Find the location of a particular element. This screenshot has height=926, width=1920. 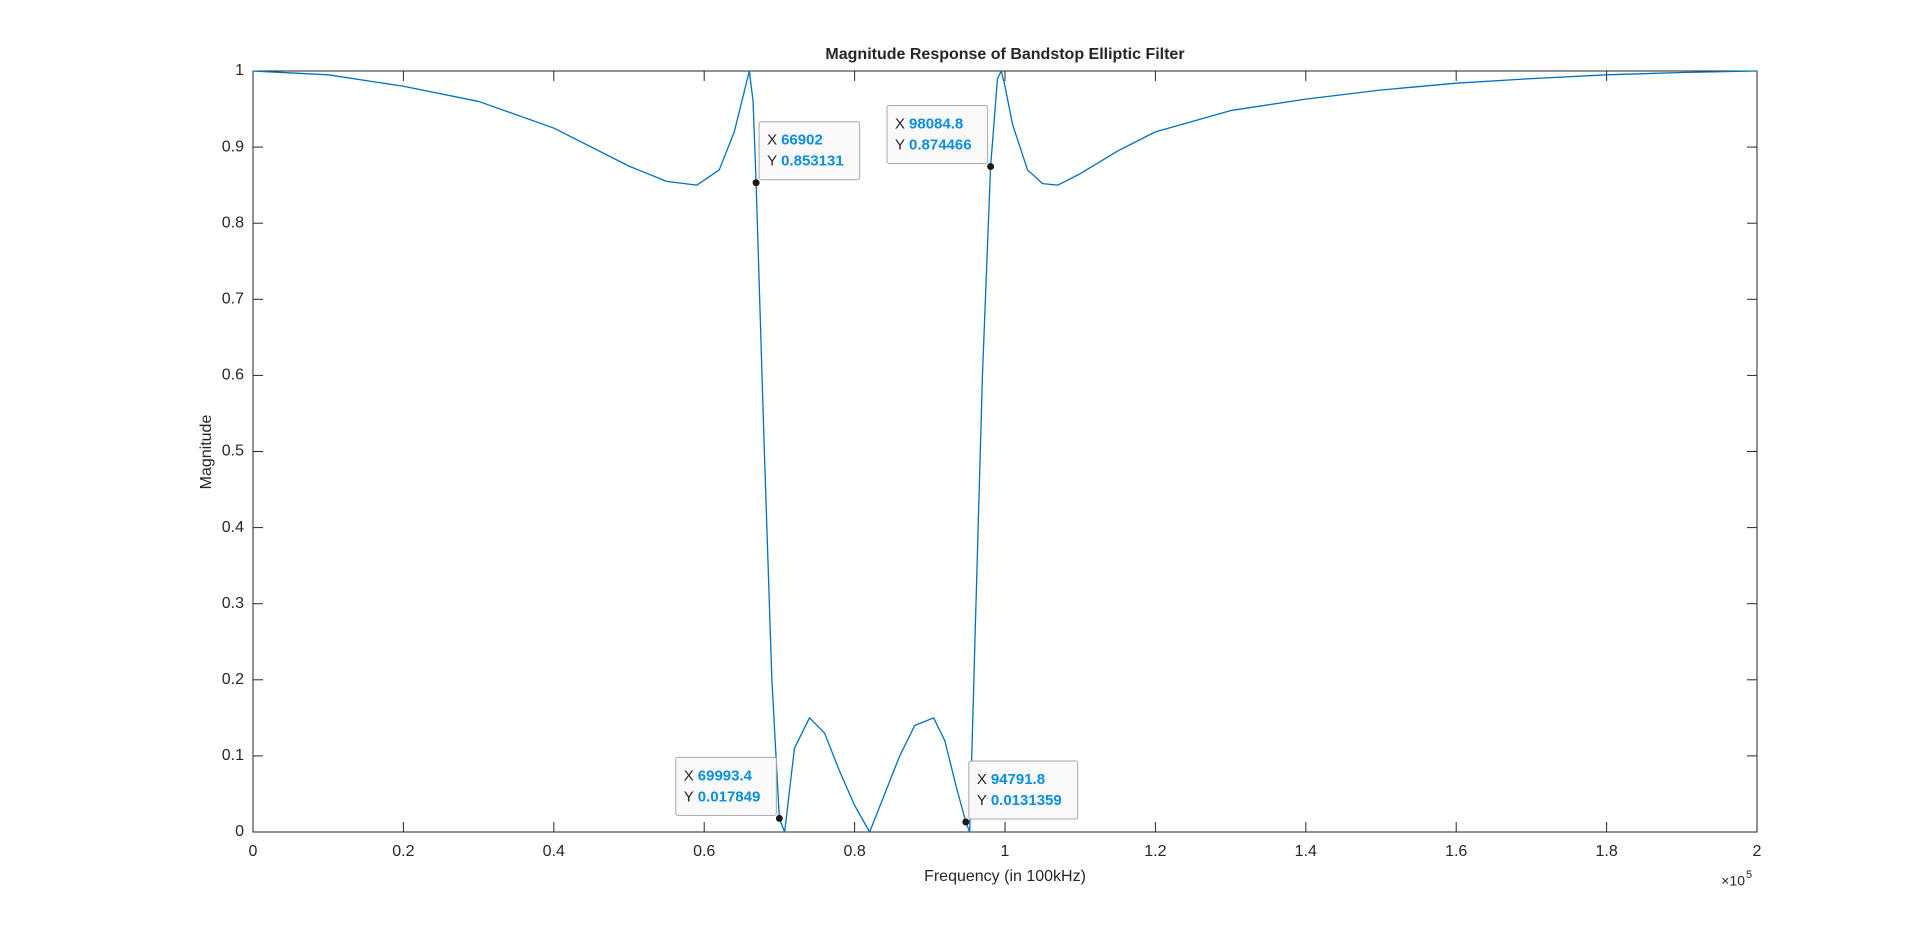

x-tick-label: 1.6 is located at coordinates (1456, 851).